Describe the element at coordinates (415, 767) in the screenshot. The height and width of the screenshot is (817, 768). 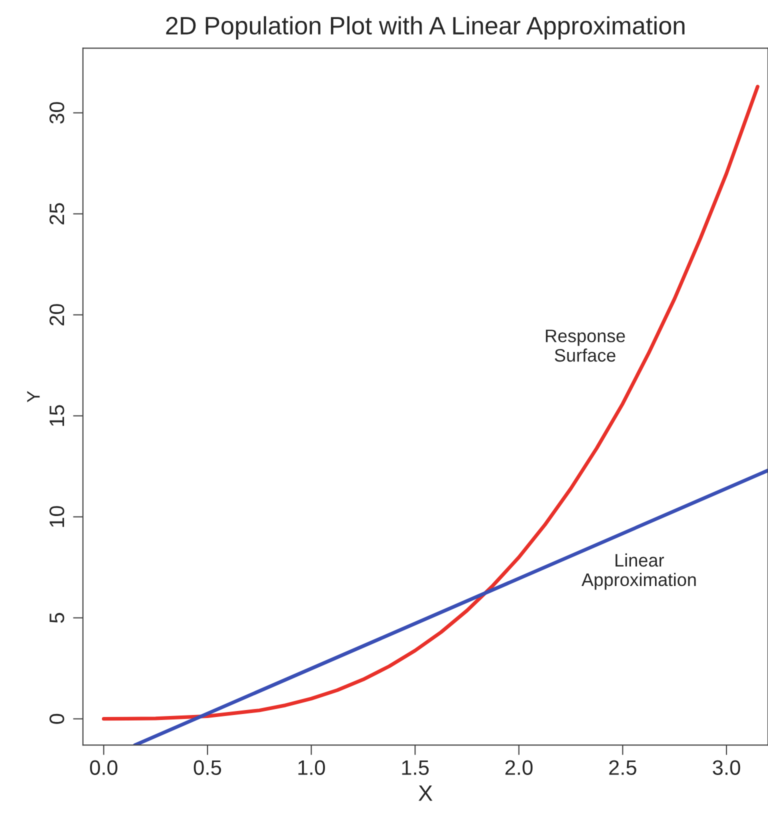
I see `x-tick-label: 1.5` at that location.